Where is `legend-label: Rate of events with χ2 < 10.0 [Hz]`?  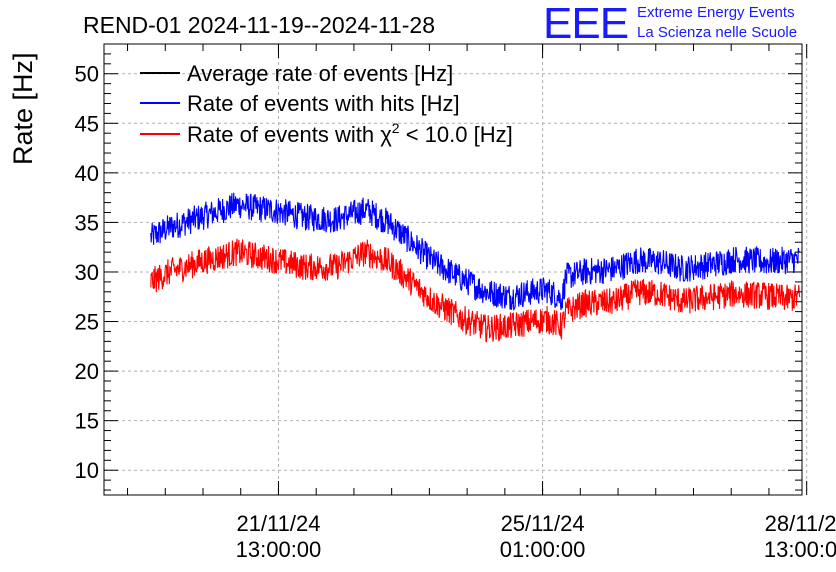
legend-label: Rate of events with χ2 < 10.0 [Hz] is located at coordinates (350, 133).